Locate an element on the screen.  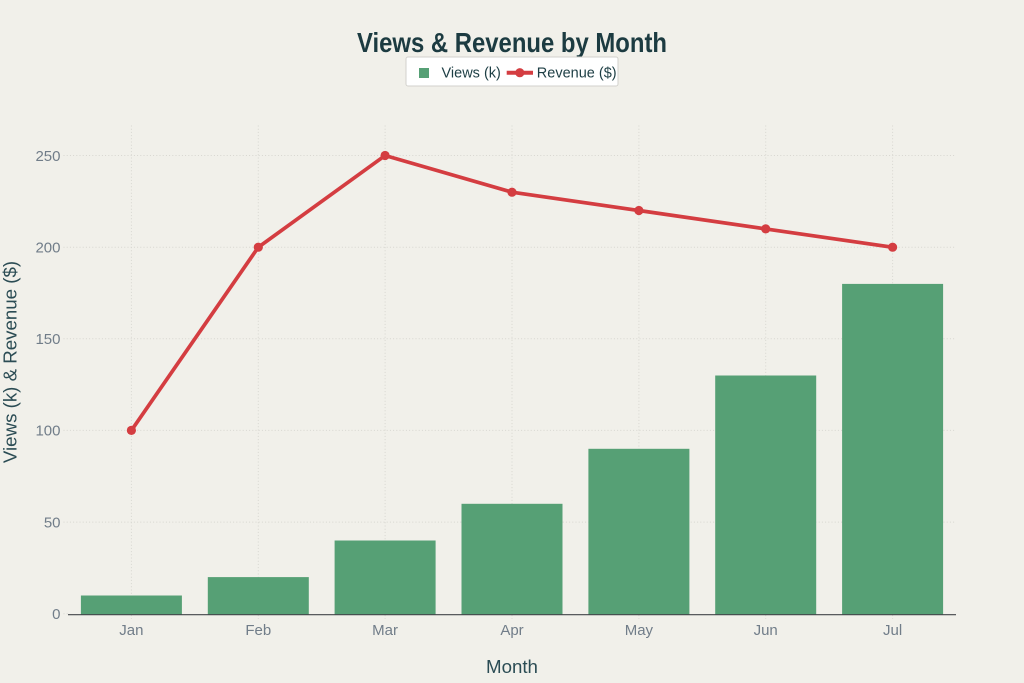
svg-text: 150 is located at coordinates (47, 339).